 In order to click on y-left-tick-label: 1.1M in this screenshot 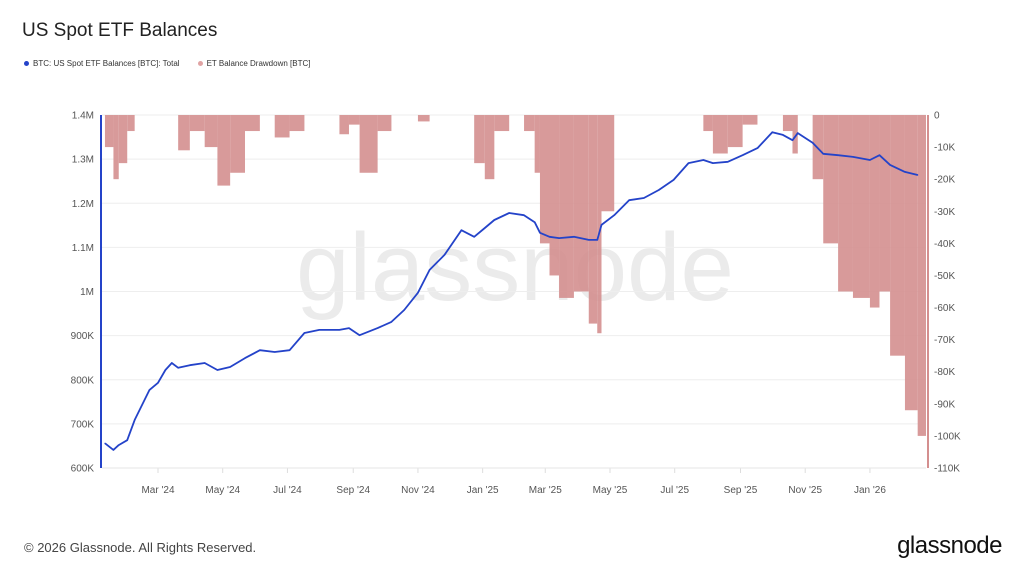, I will do `click(83, 248)`.